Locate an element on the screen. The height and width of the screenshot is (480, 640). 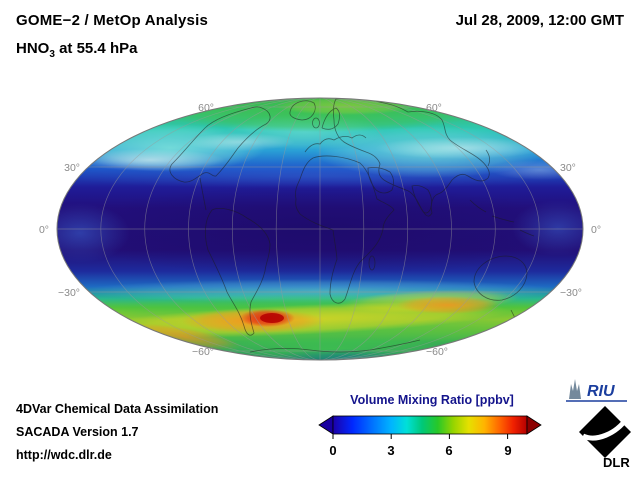
lat-label-left-0: 0° is located at coordinates (44, 230).